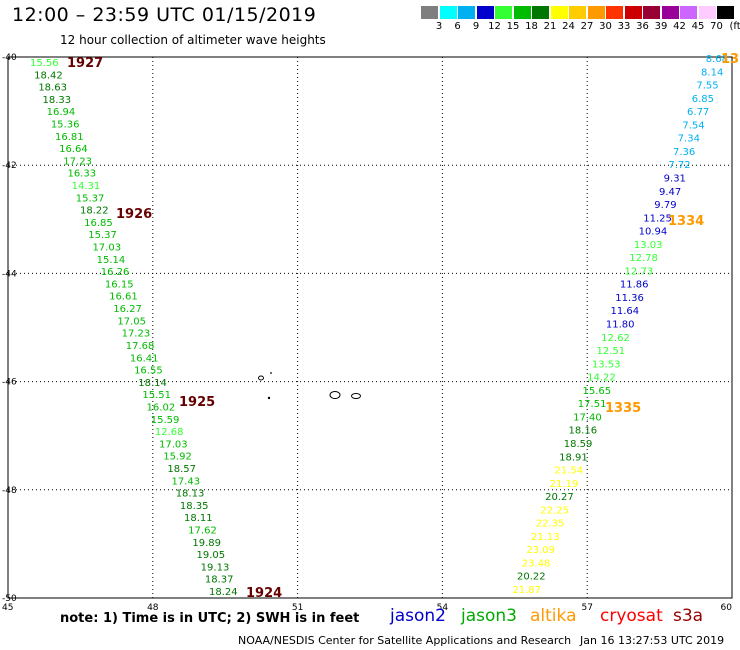 The image size is (740, 650). What do you see at coordinates (684, 152) in the screenshot?
I see `swh-value: 7.36` at bounding box center [684, 152].